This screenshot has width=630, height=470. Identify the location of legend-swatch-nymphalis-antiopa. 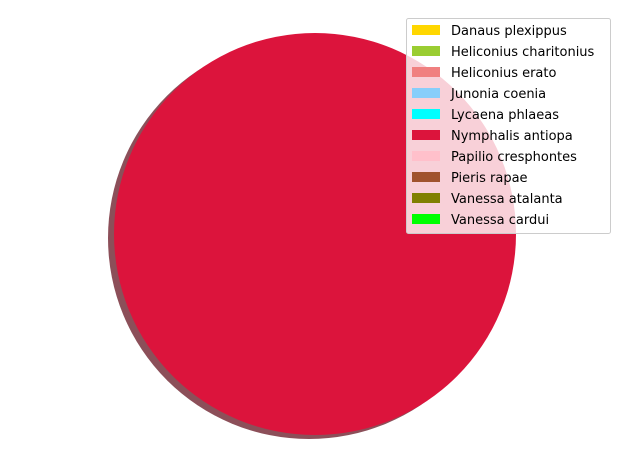
(426, 135).